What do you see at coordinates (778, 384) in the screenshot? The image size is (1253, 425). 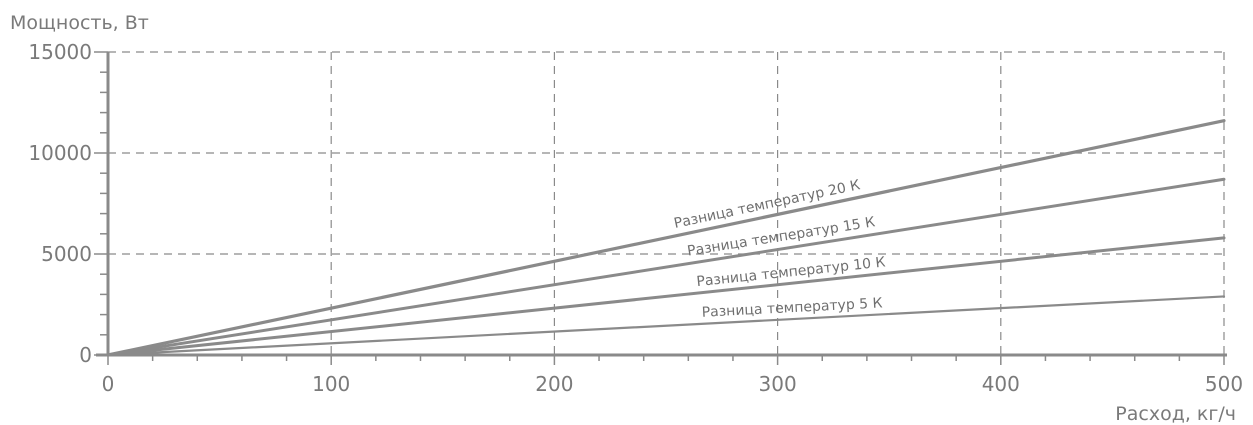 I see `x-tick-label: 300` at bounding box center [778, 384].